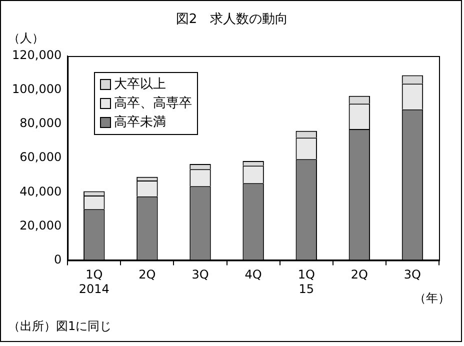 This screenshot has width=464, height=346. What do you see at coordinates (37, 89) in the screenshot?
I see `y-tick-label: 100,000` at bounding box center [37, 89].